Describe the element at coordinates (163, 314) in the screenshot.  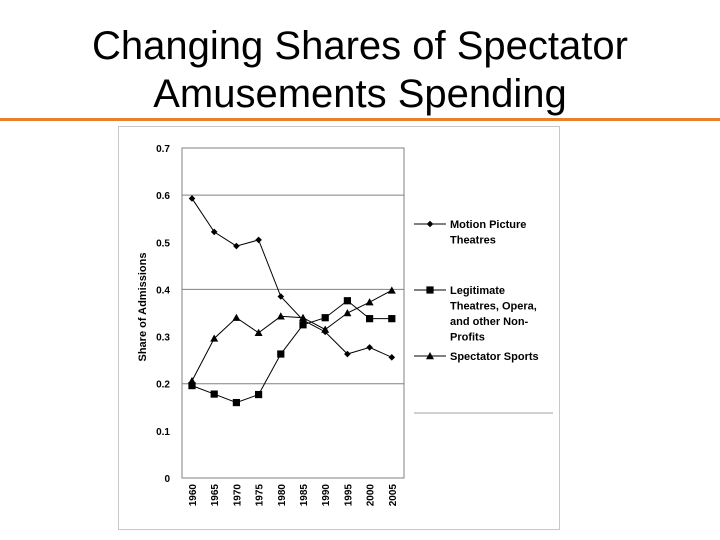
I see `y-axis-ticks: 0 0.1 0.2 0.3 0.4 0.5 0.6 0.7` at that location.